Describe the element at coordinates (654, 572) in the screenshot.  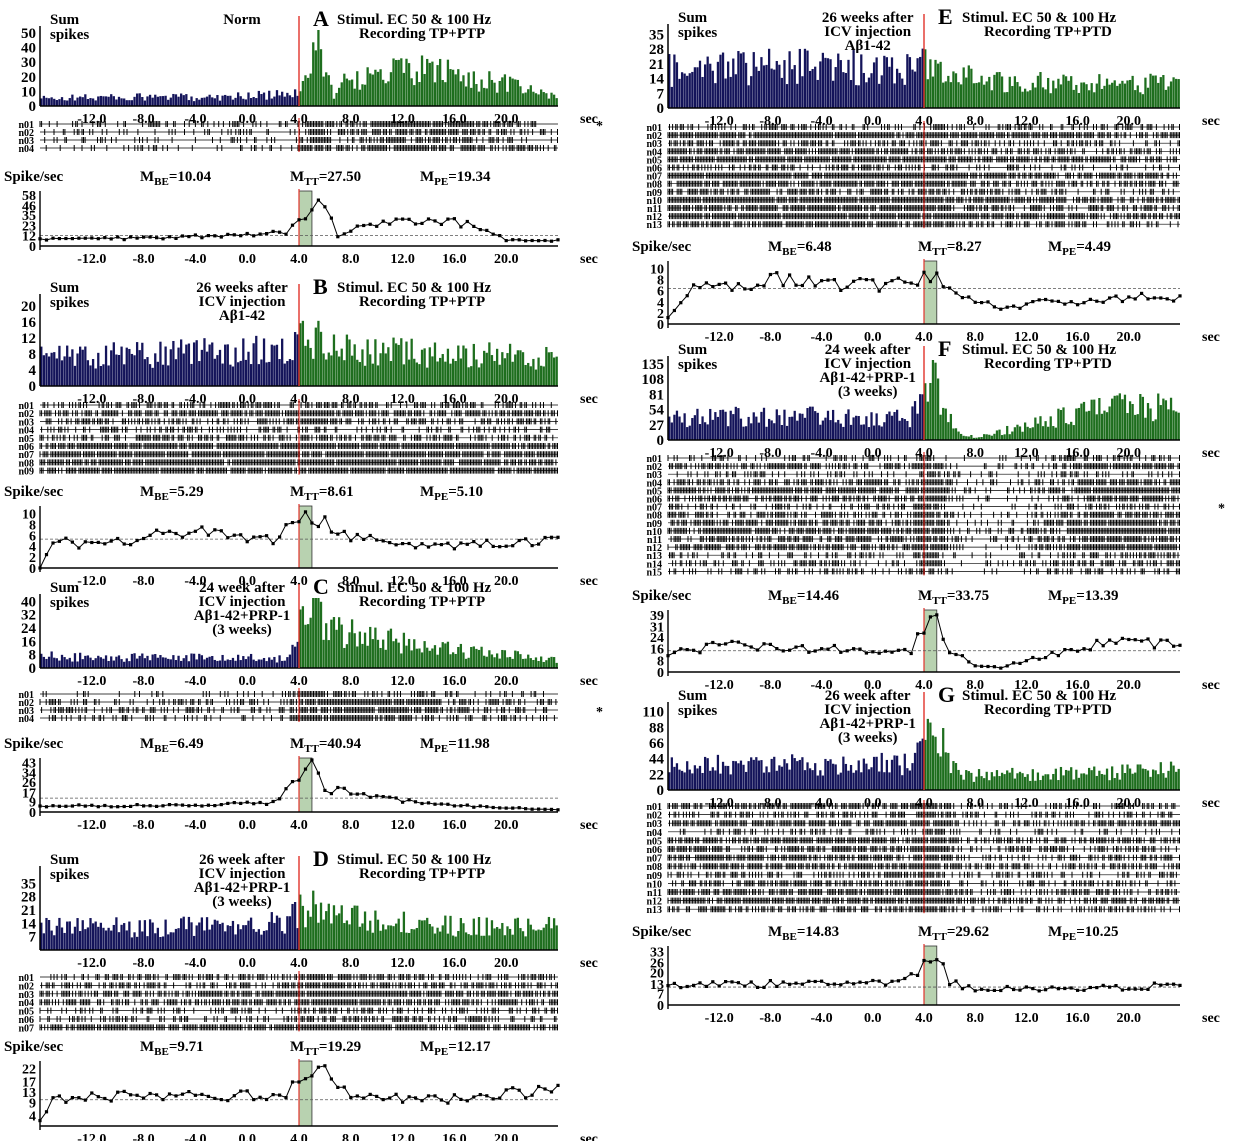
I see `neuron-label: n15` at that location.